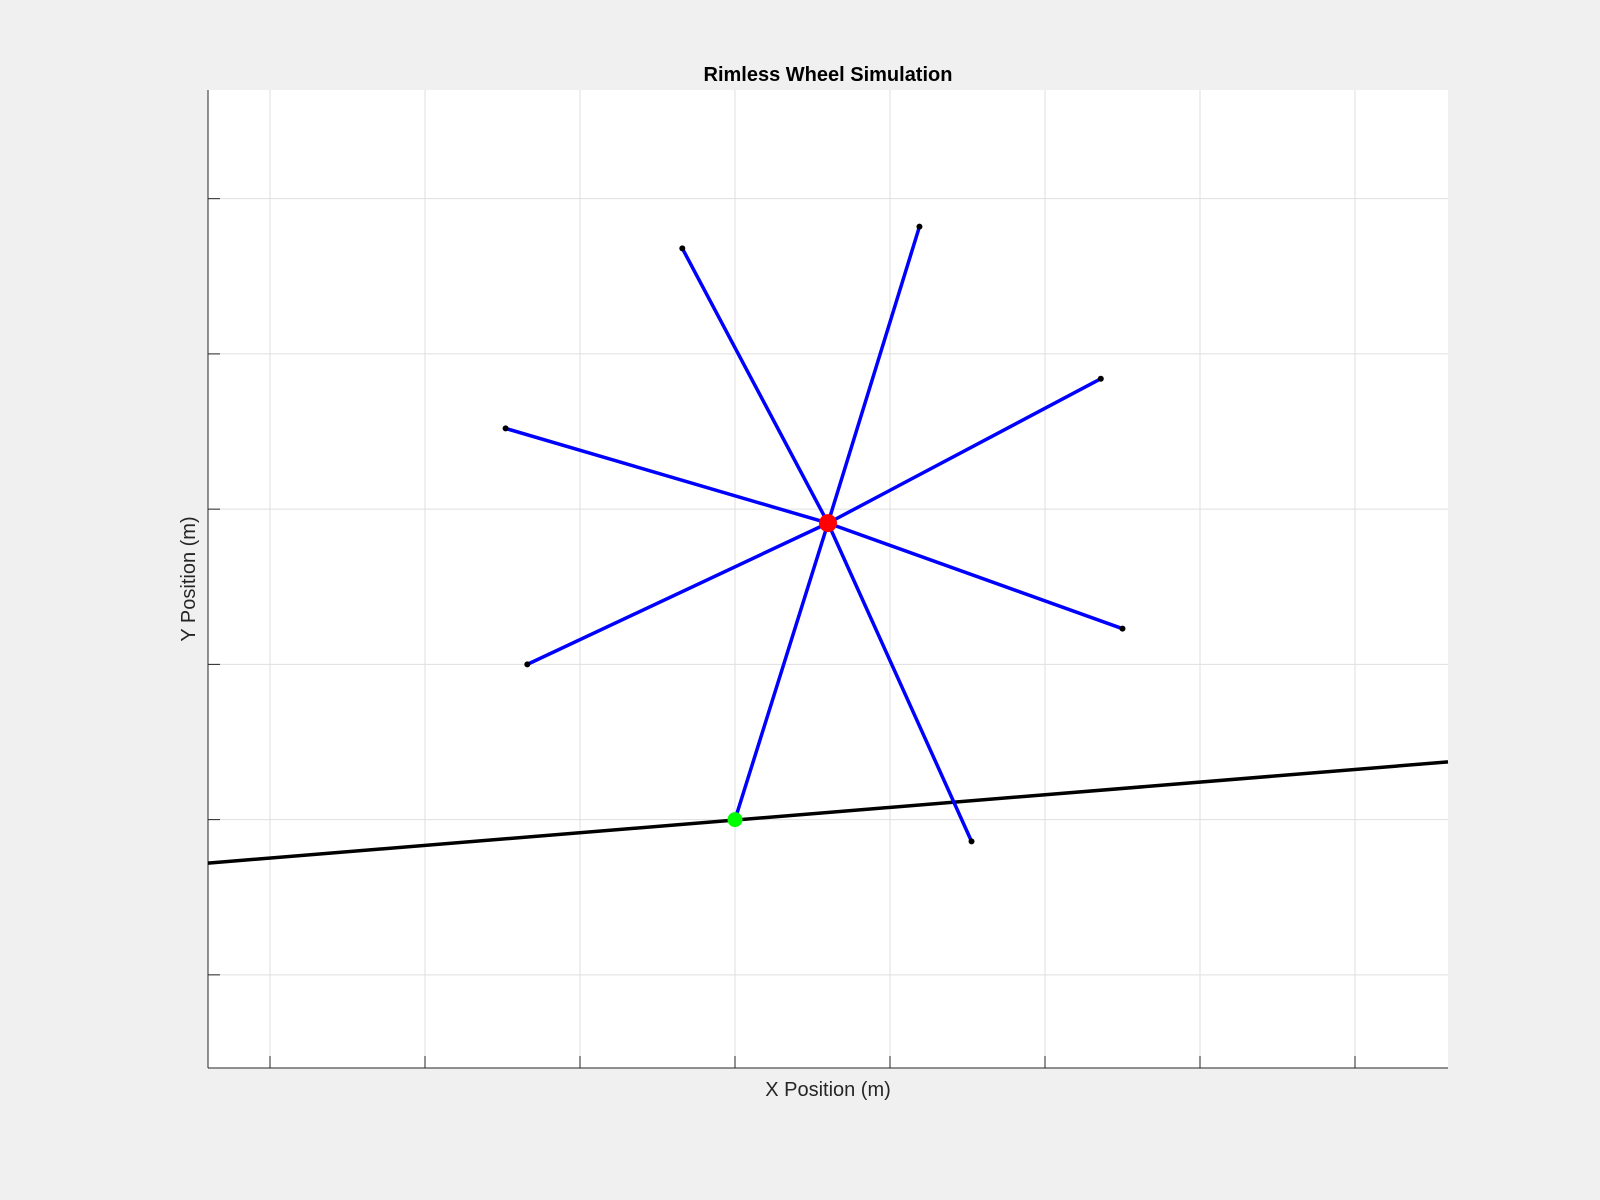  Describe the element at coordinates (189, 578) in the screenshot. I see `y-axis-label: Y Position (m)` at that location.